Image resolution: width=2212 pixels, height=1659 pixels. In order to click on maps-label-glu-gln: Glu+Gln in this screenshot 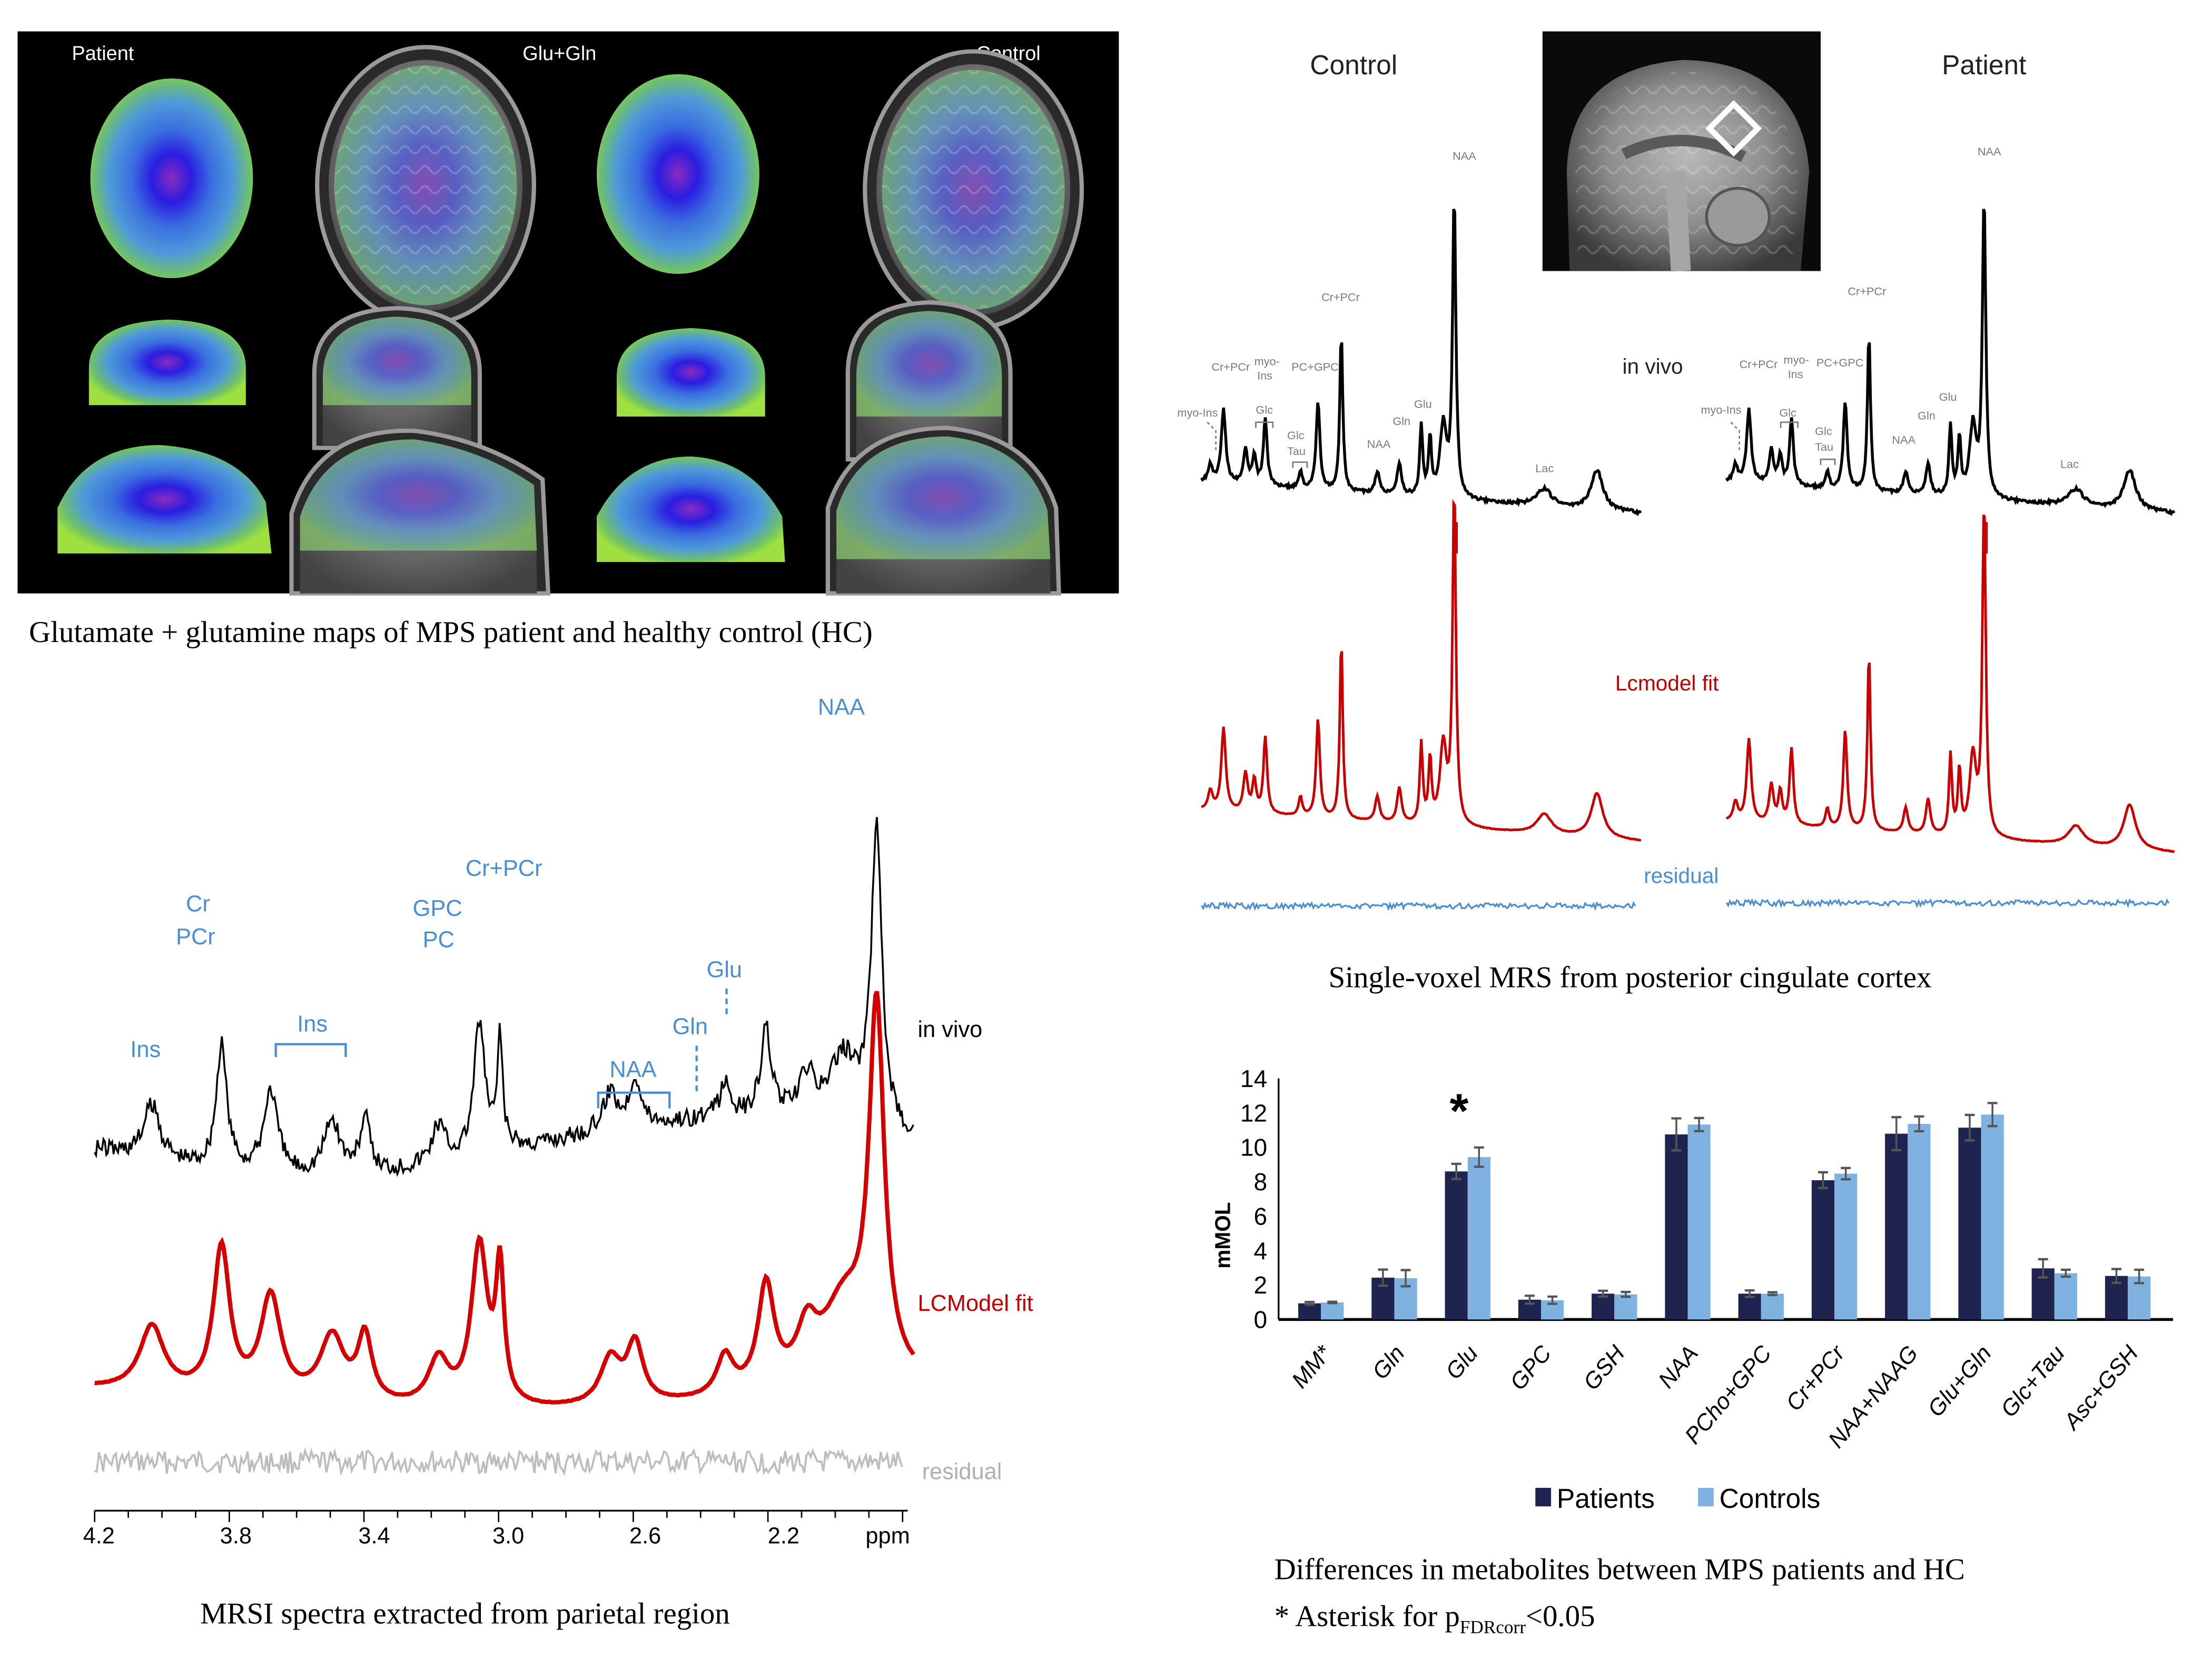, I will do `click(559, 54)`.